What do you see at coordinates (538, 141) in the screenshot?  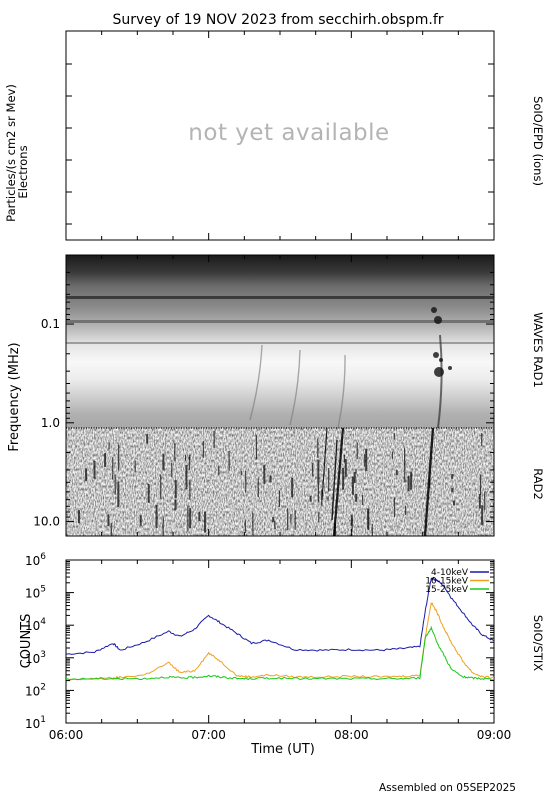 I see `epd-side-label: SoIO/EPD (ions)` at bounding box center [538, 141].